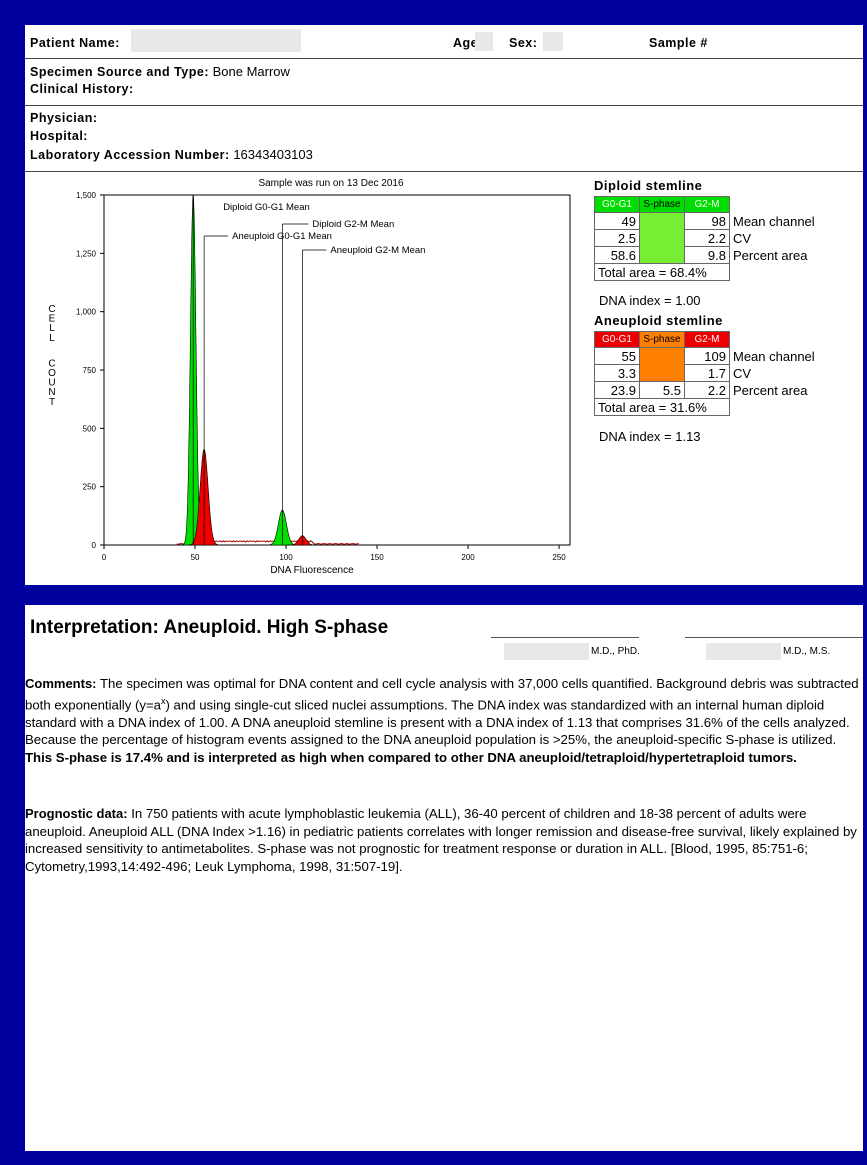 This screenshot has height=1165, width=867. I want to click on diploid-total-area: Total area = 68.4%, so click(662, 272).